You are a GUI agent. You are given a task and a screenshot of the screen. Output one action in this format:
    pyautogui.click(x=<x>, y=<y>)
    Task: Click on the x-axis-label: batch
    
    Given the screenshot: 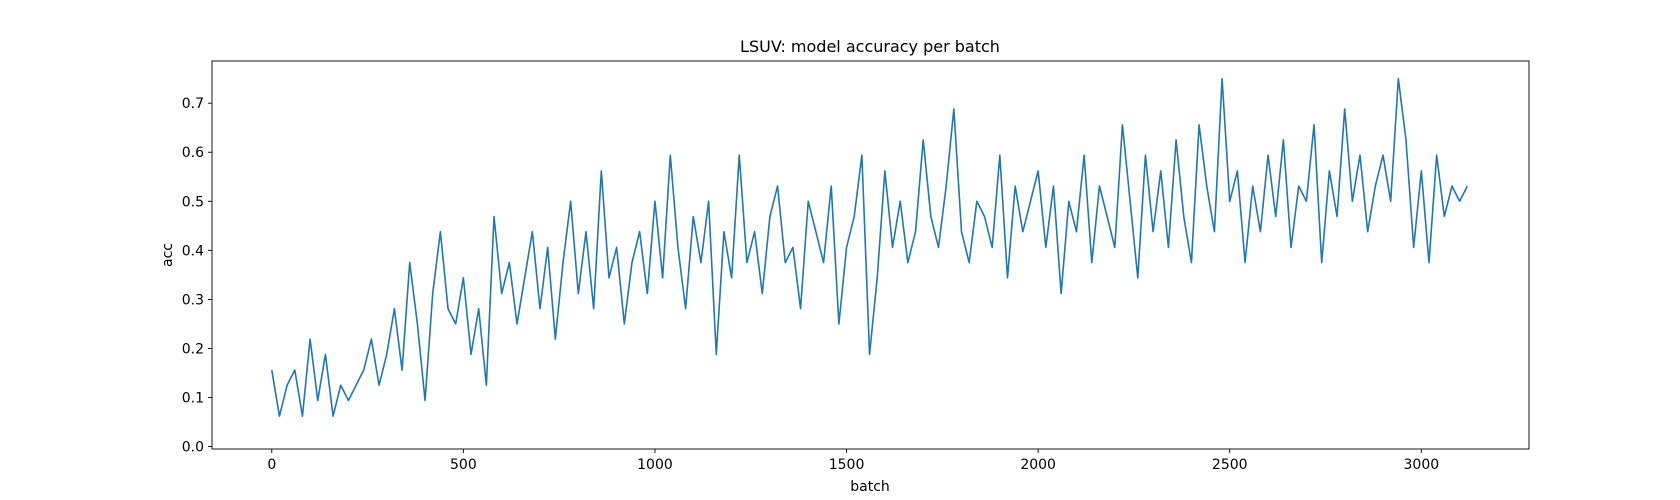 What is the action you would take?
    pyautogui.click(x=870, y=487)
    